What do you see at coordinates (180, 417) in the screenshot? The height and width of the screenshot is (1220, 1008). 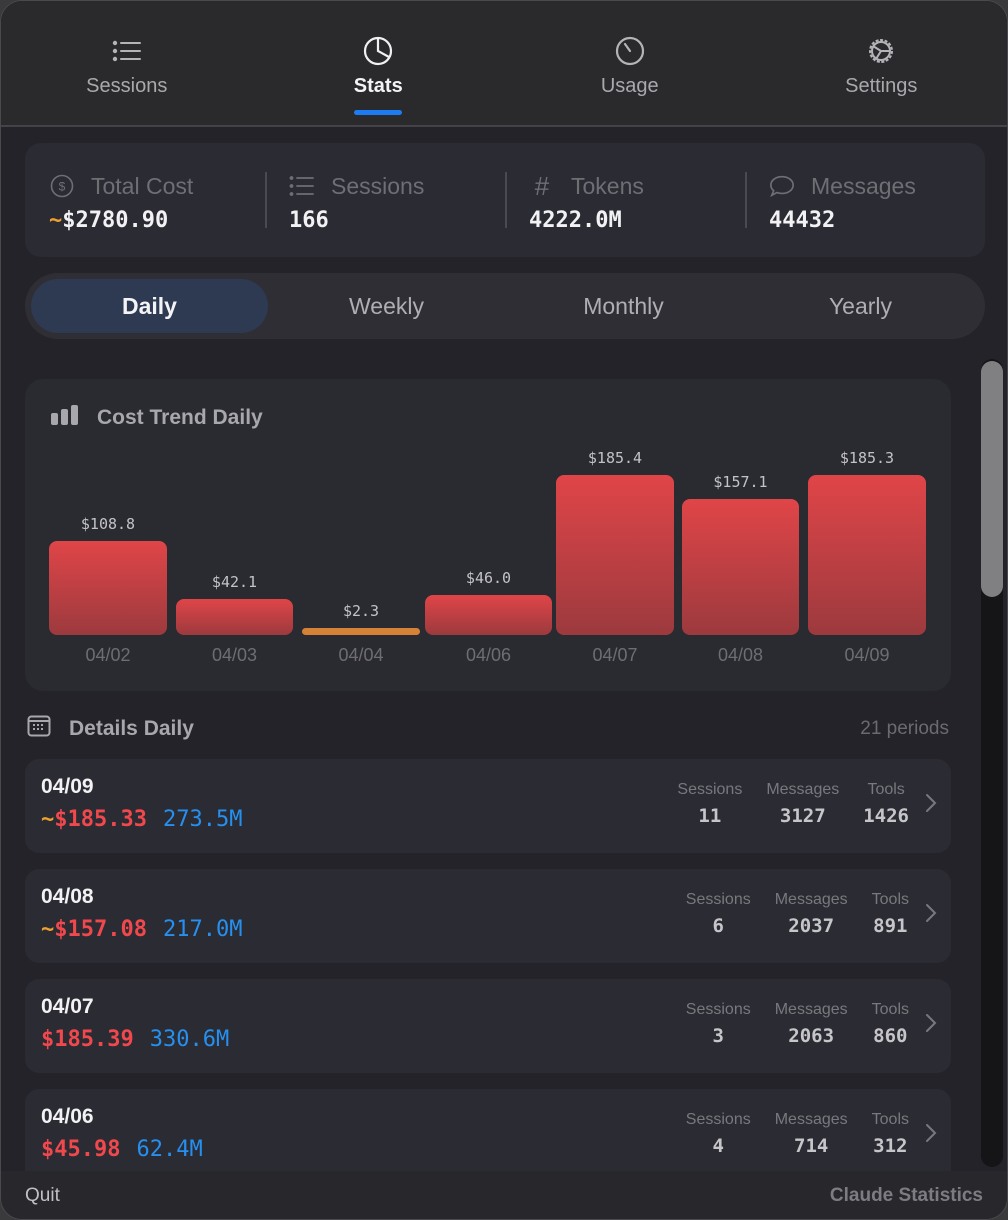 I see `chart-title: Cost Trend Daily` at bounding box center [180, 417].